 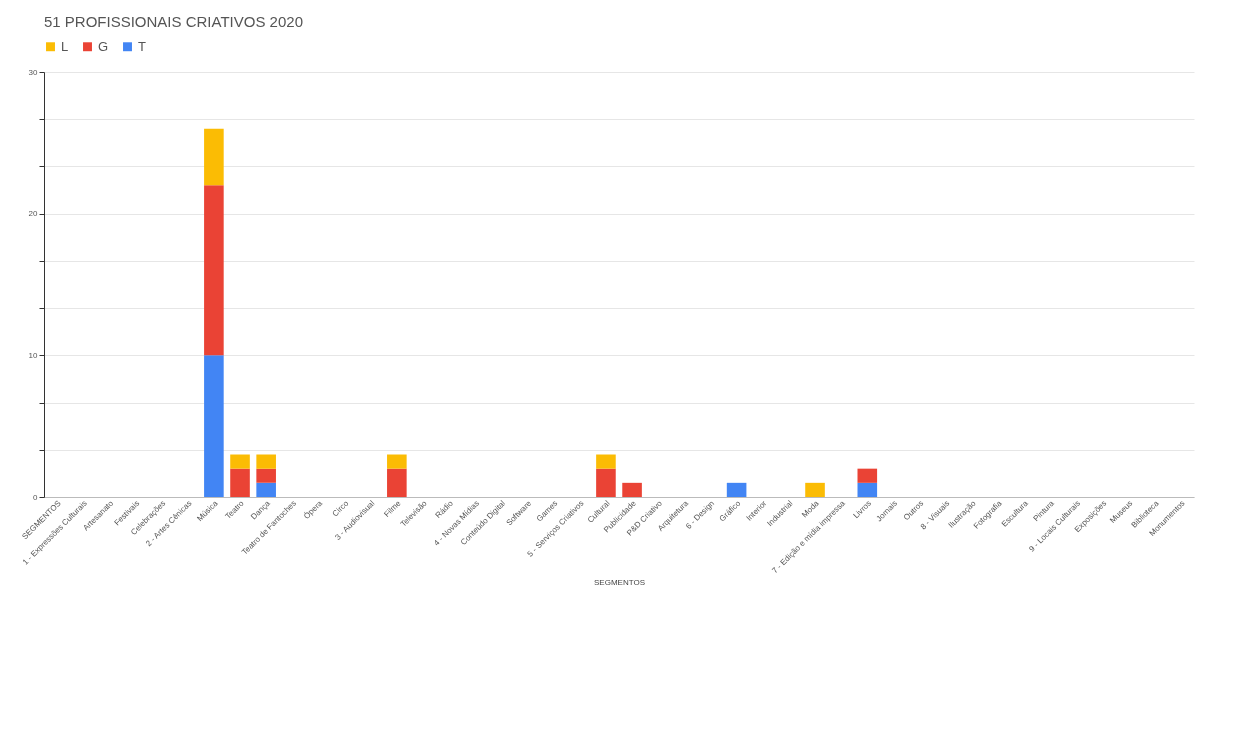 I want to click on y-tick-label: 30, so click(x=33, y=72).